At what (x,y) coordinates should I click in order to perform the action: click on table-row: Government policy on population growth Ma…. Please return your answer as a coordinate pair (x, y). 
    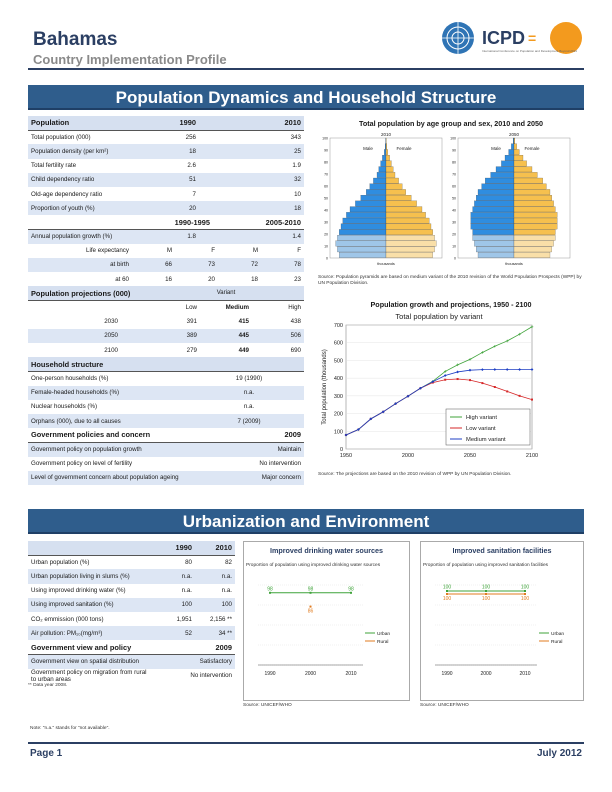
    Looking at the image, I should click on (166, 449).